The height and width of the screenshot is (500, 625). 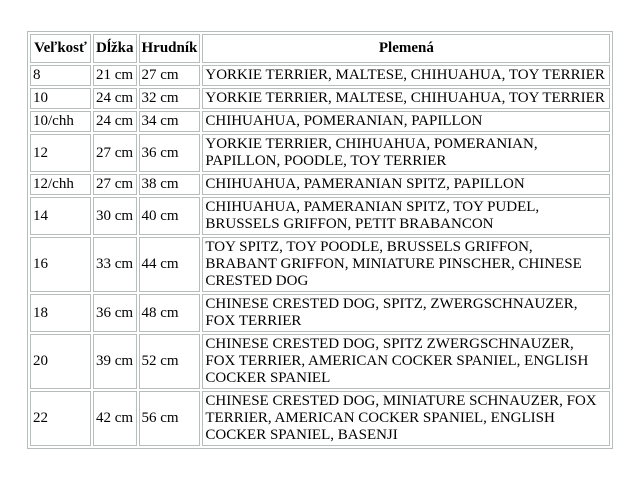 What do you see at coordinates (169, 313) in the screenshot?
I see `chest-cell: 48 cm` at bounding box center [169, 313].